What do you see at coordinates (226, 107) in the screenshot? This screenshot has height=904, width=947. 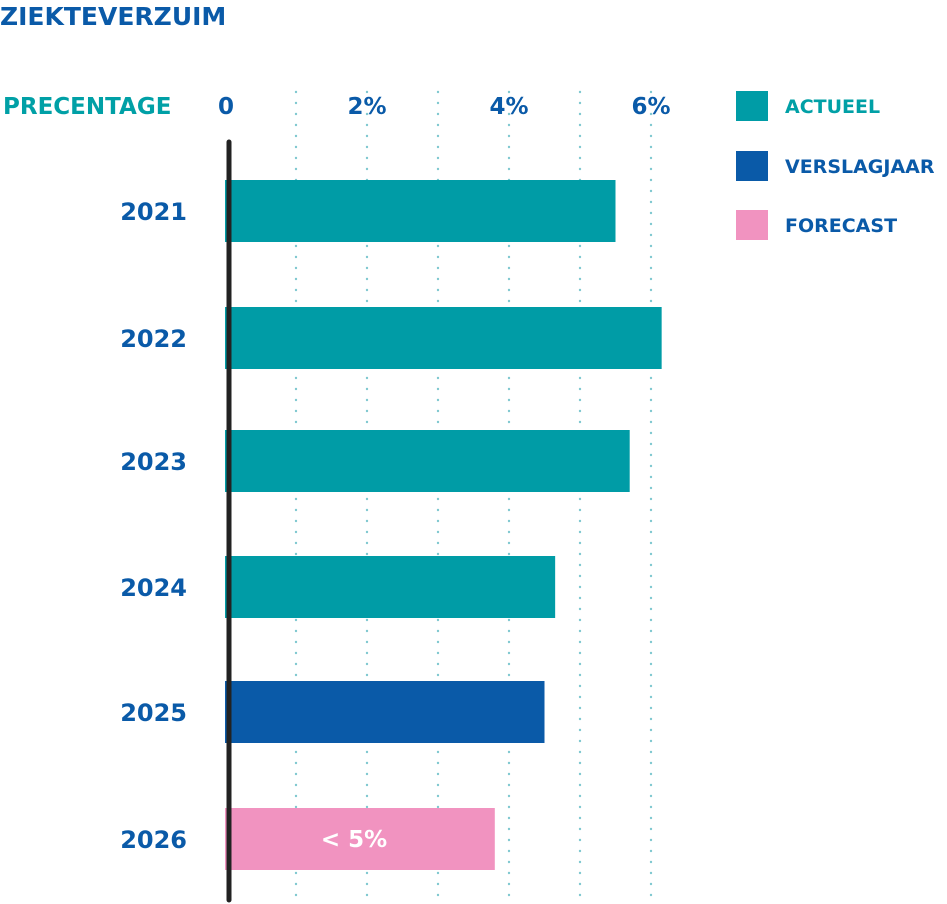 I see `tick-label: 0` at bounding box center [226, 107].